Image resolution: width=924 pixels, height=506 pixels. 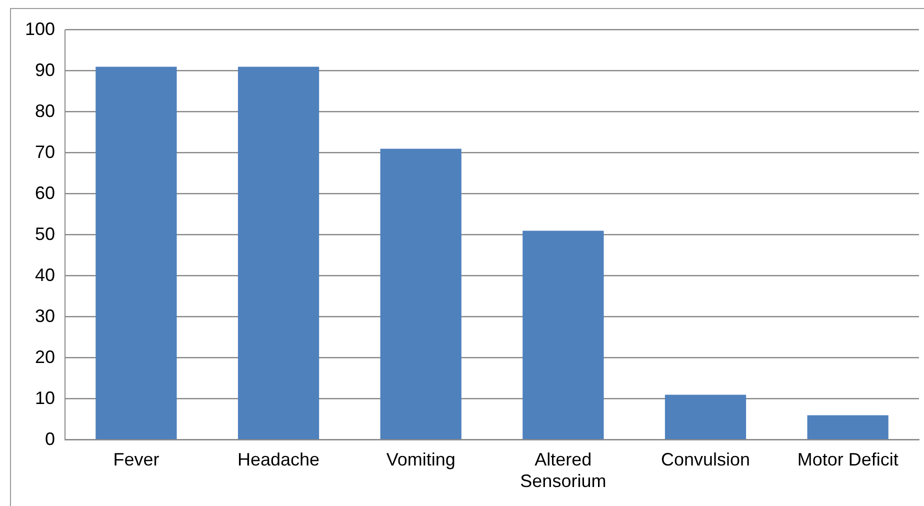 What do you see at coordinates (278, 460) in the screenshot?
I see `x-tick-label: Headache` at bounding box center [278, 460].